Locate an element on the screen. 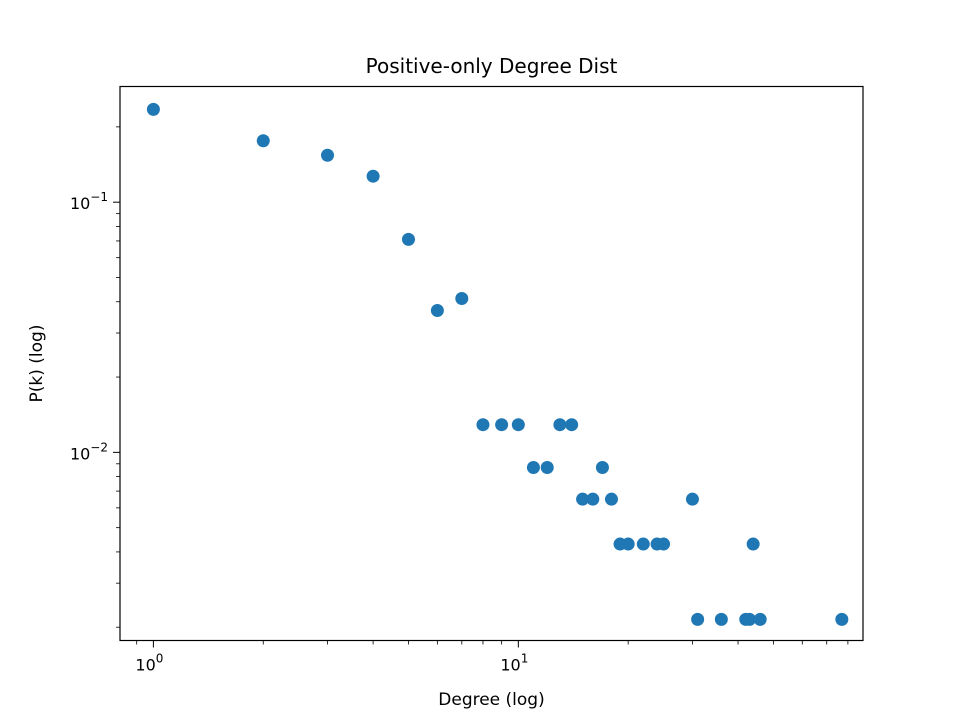  x-axis-label: Degree (log) is located at coordinates (491, 700).